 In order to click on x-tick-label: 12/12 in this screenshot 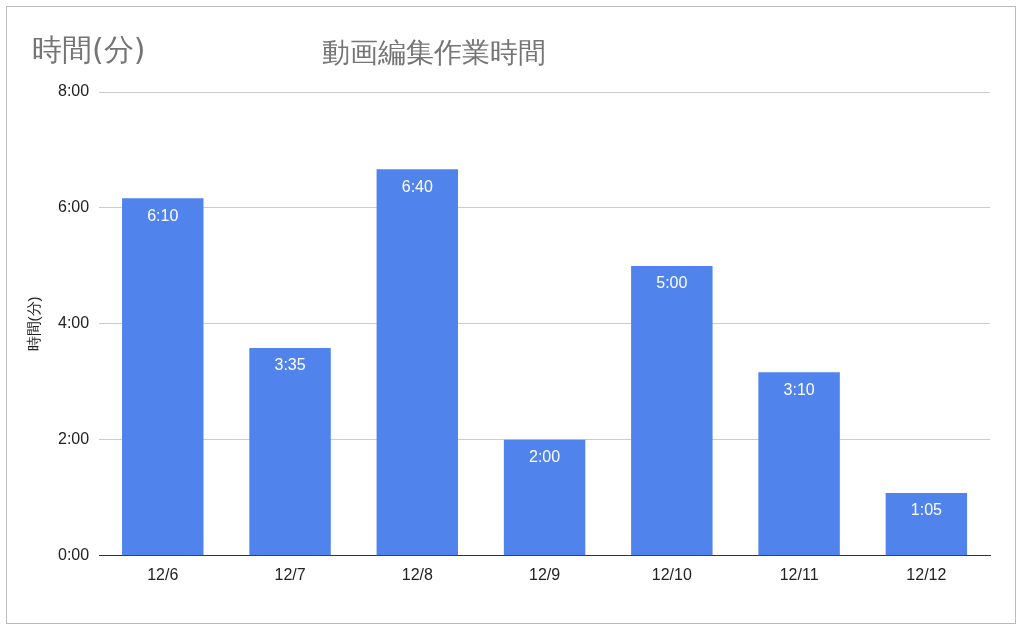, I will do `click(926, 574)`.